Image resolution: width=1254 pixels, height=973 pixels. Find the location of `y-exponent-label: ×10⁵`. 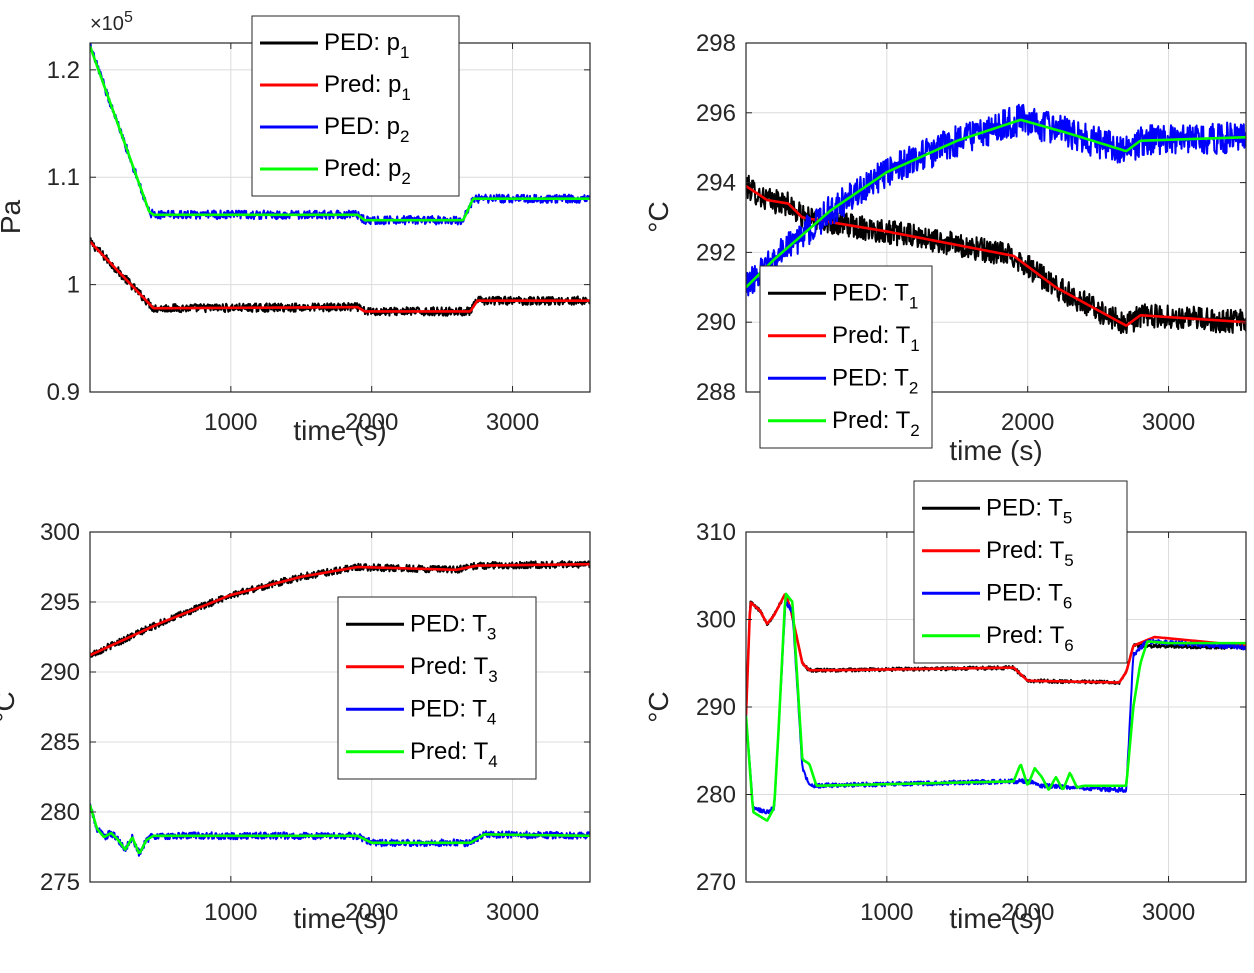

y-exponent-label: ×10⁵ is located at coordinates (111, 22).